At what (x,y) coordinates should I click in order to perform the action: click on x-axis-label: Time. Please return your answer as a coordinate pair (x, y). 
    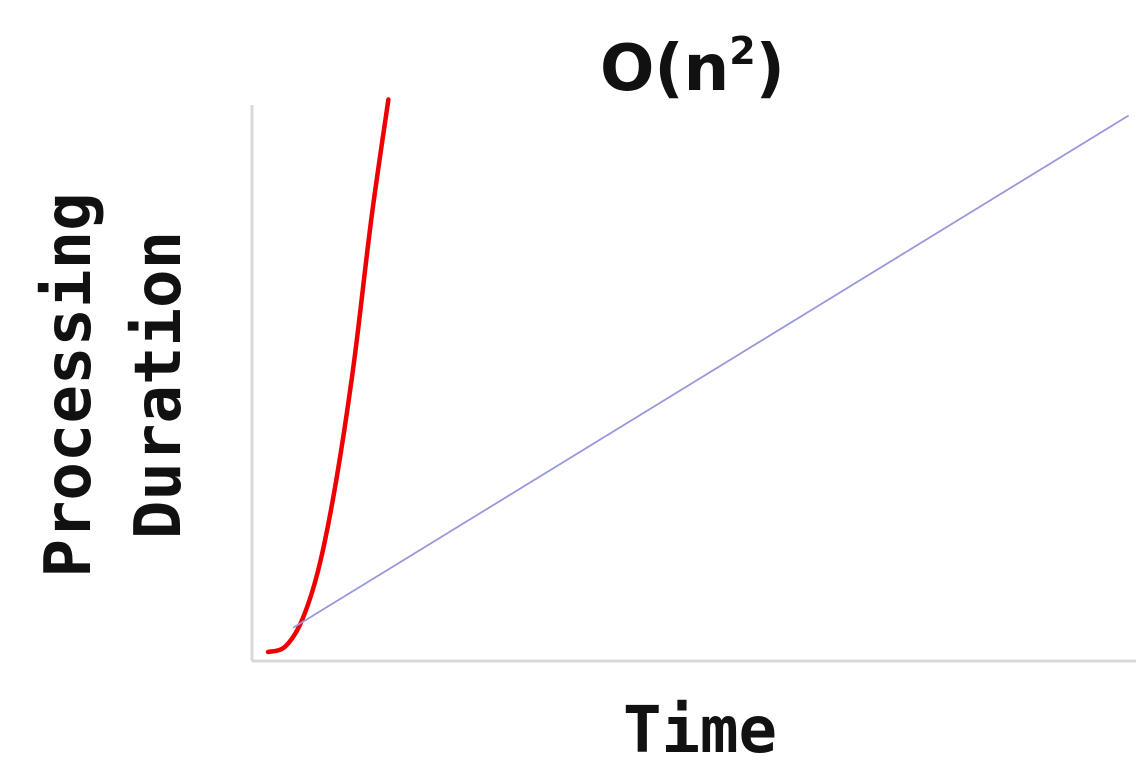
    Looking at the image, I should click on (700, 730).